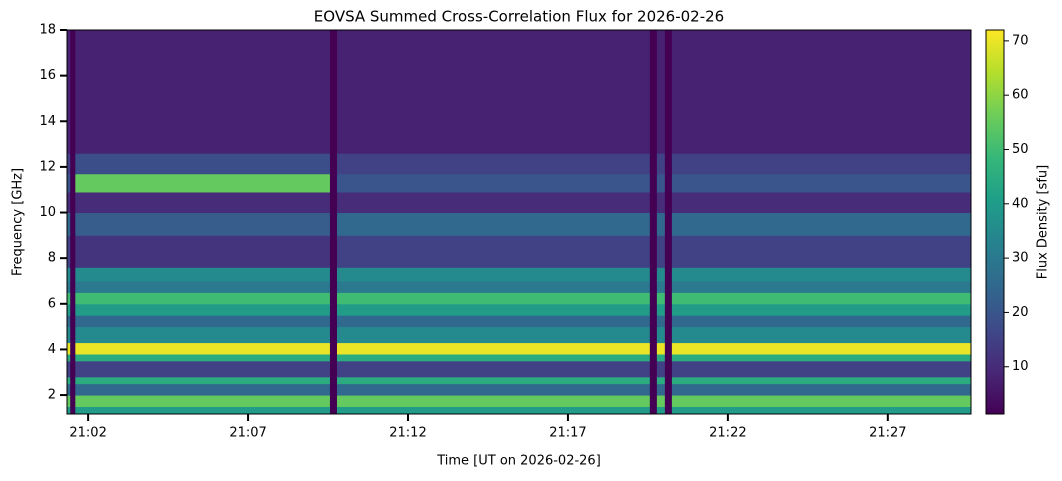 The image size is (1062, 481). What do you see at coordinates (995, 222) in the screenshot?
I see `colorbar` at bounding box center [995, 222].